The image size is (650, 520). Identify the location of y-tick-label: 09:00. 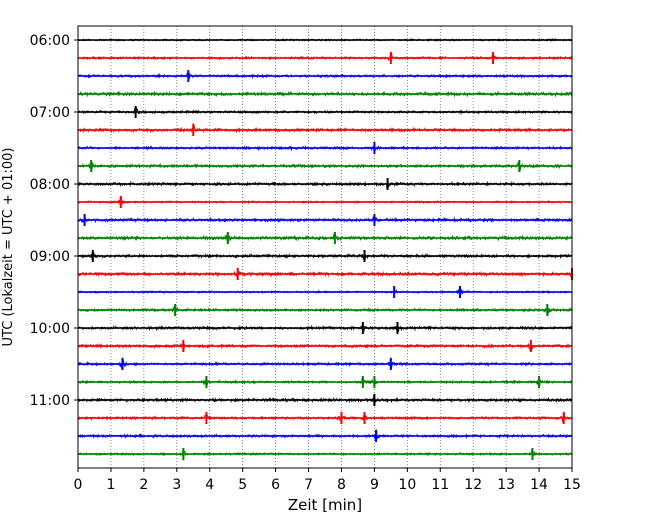
(50, 257).